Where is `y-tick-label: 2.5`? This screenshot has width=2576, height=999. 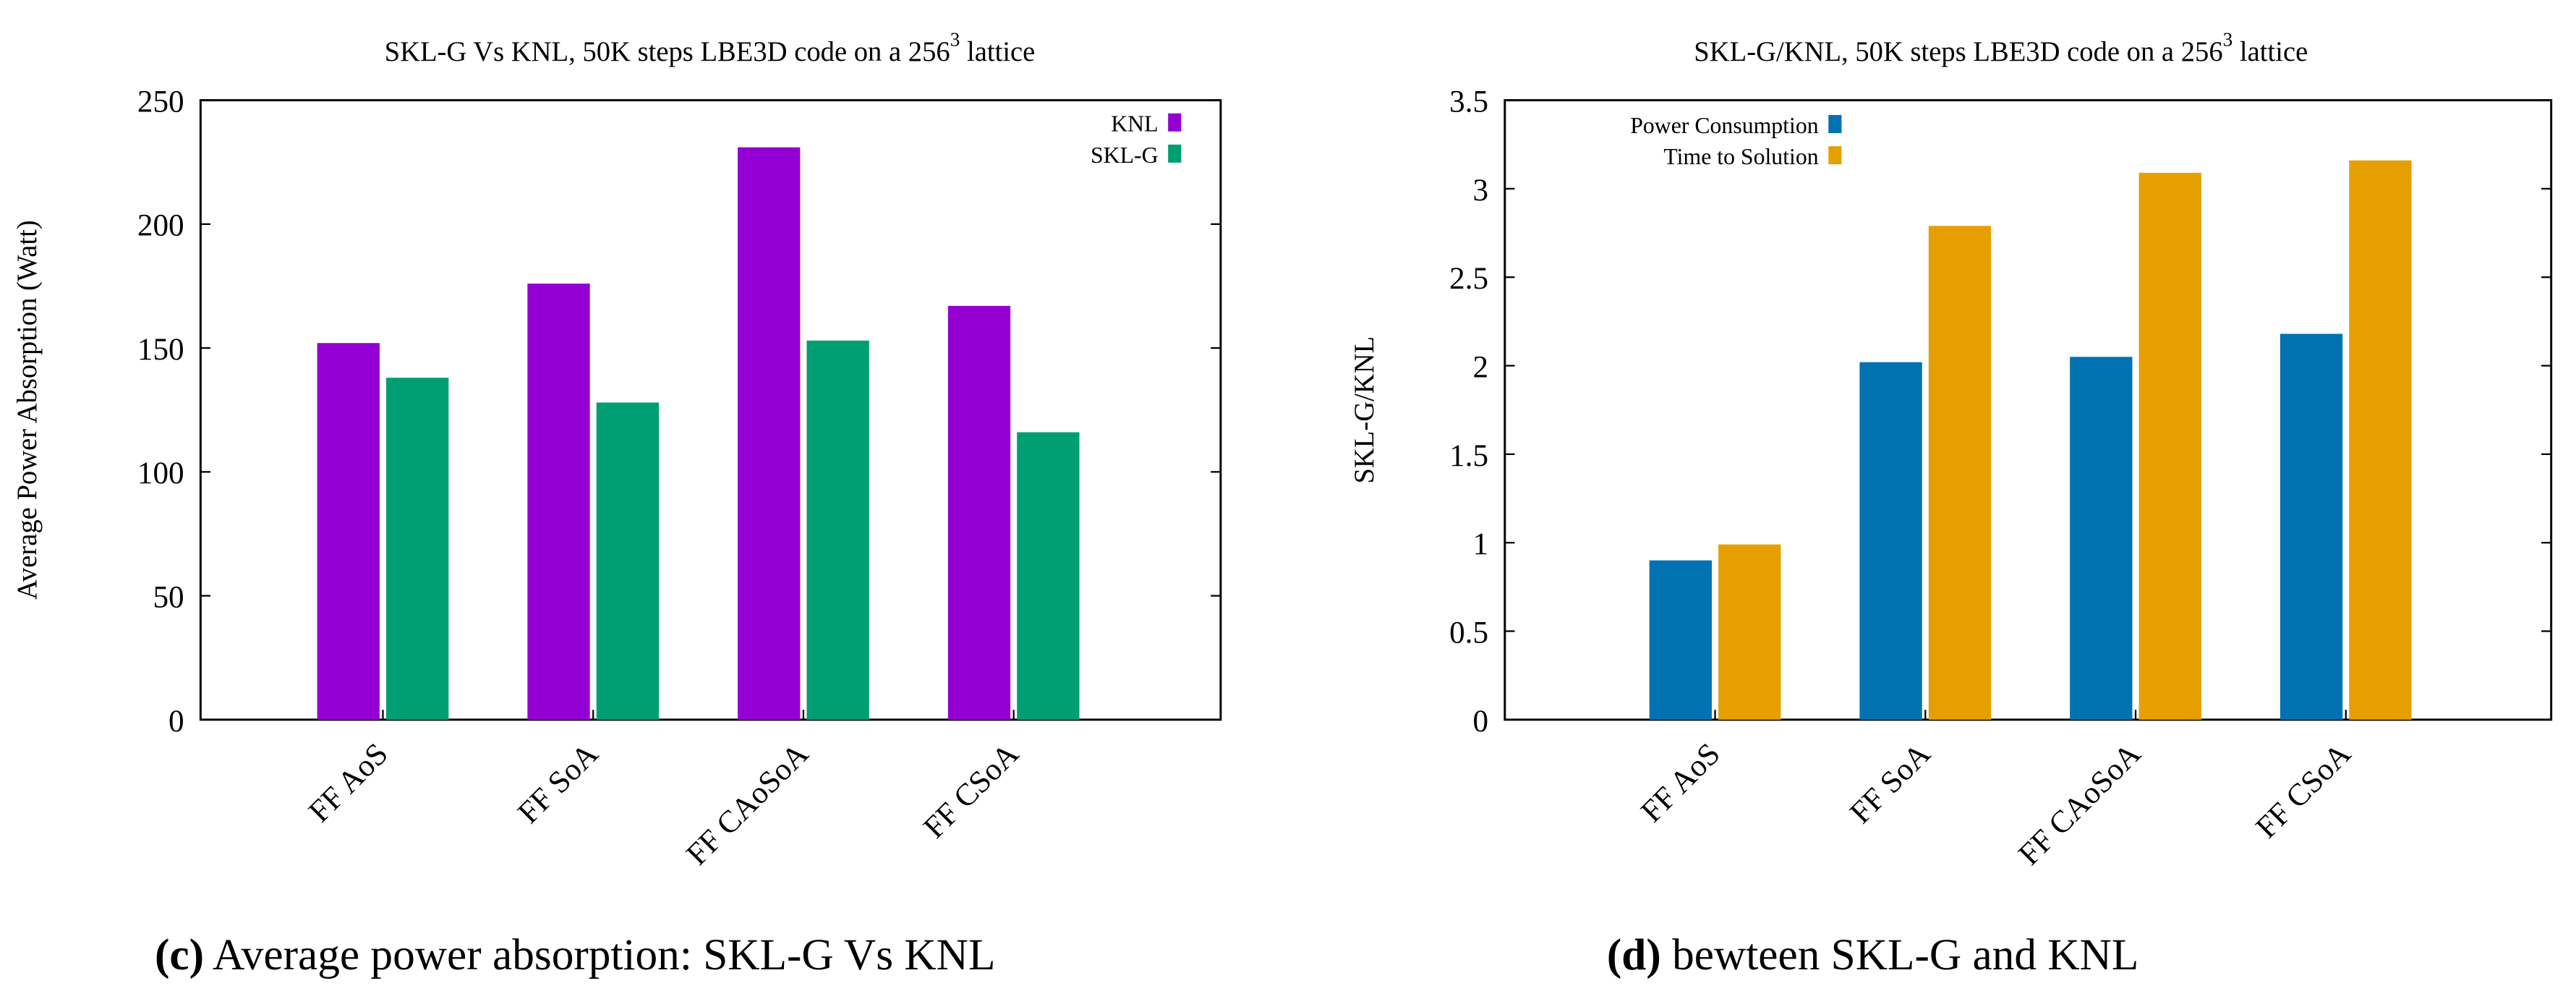 y-tick-label: 2.5 is located at coordinates (1468, 279).